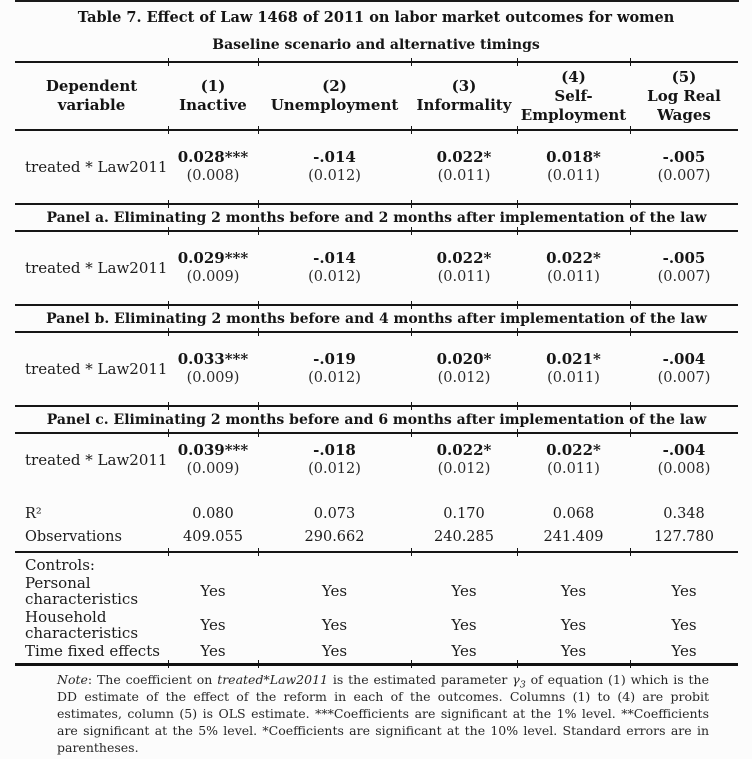 This screenshot has height=759, width=752. I want to click on note-text: : The coefficient on, so click(152, 679).